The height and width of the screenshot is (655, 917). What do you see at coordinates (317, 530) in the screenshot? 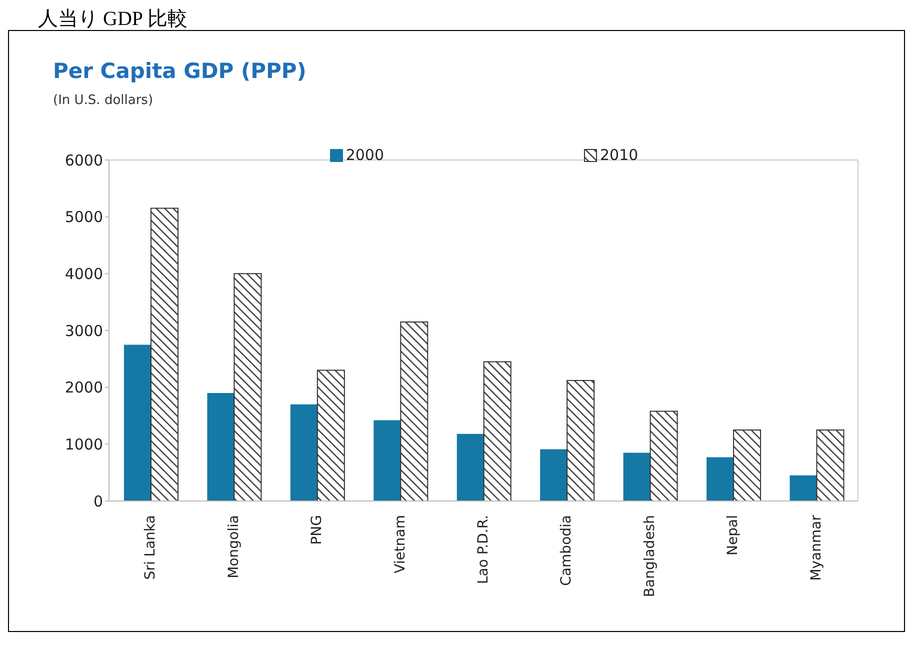
I see `x-tick-label: PNG` at bounding box center [317, 530].